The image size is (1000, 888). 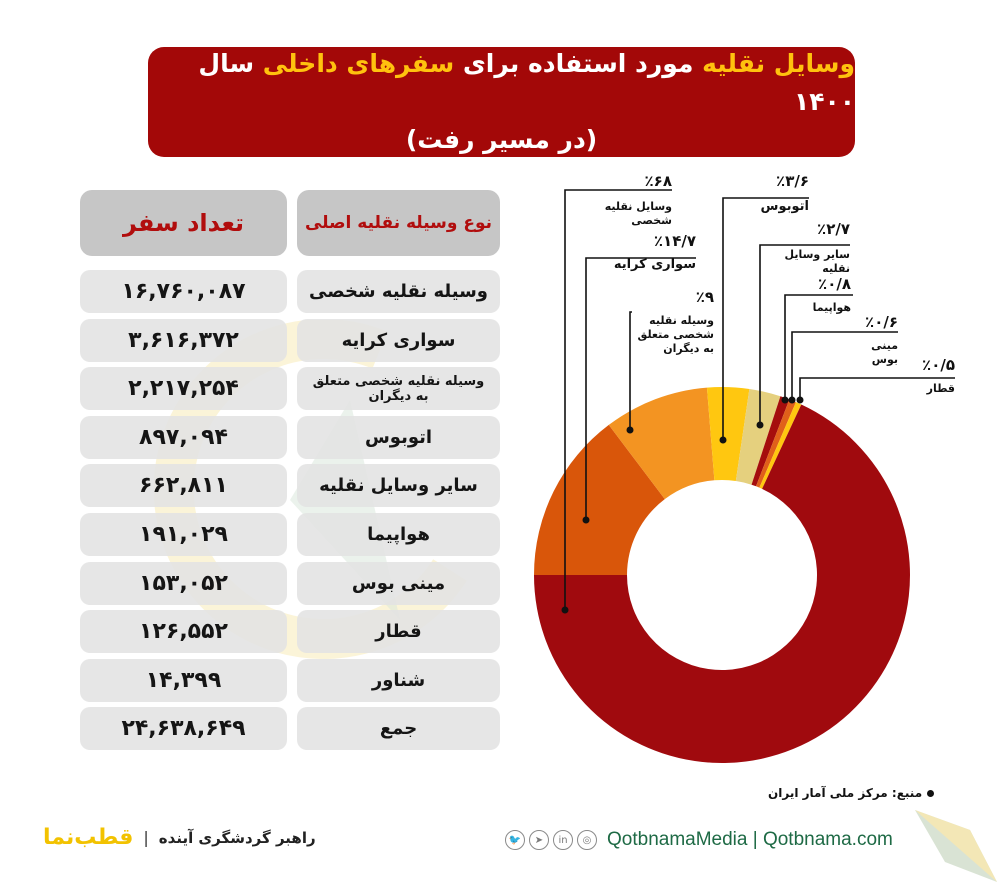 What do you see at coordinates (398, 291) in the screenshot?
I see `vehicle-type: وسیله نقلیه شخصی` at bounding box center [398, 291].